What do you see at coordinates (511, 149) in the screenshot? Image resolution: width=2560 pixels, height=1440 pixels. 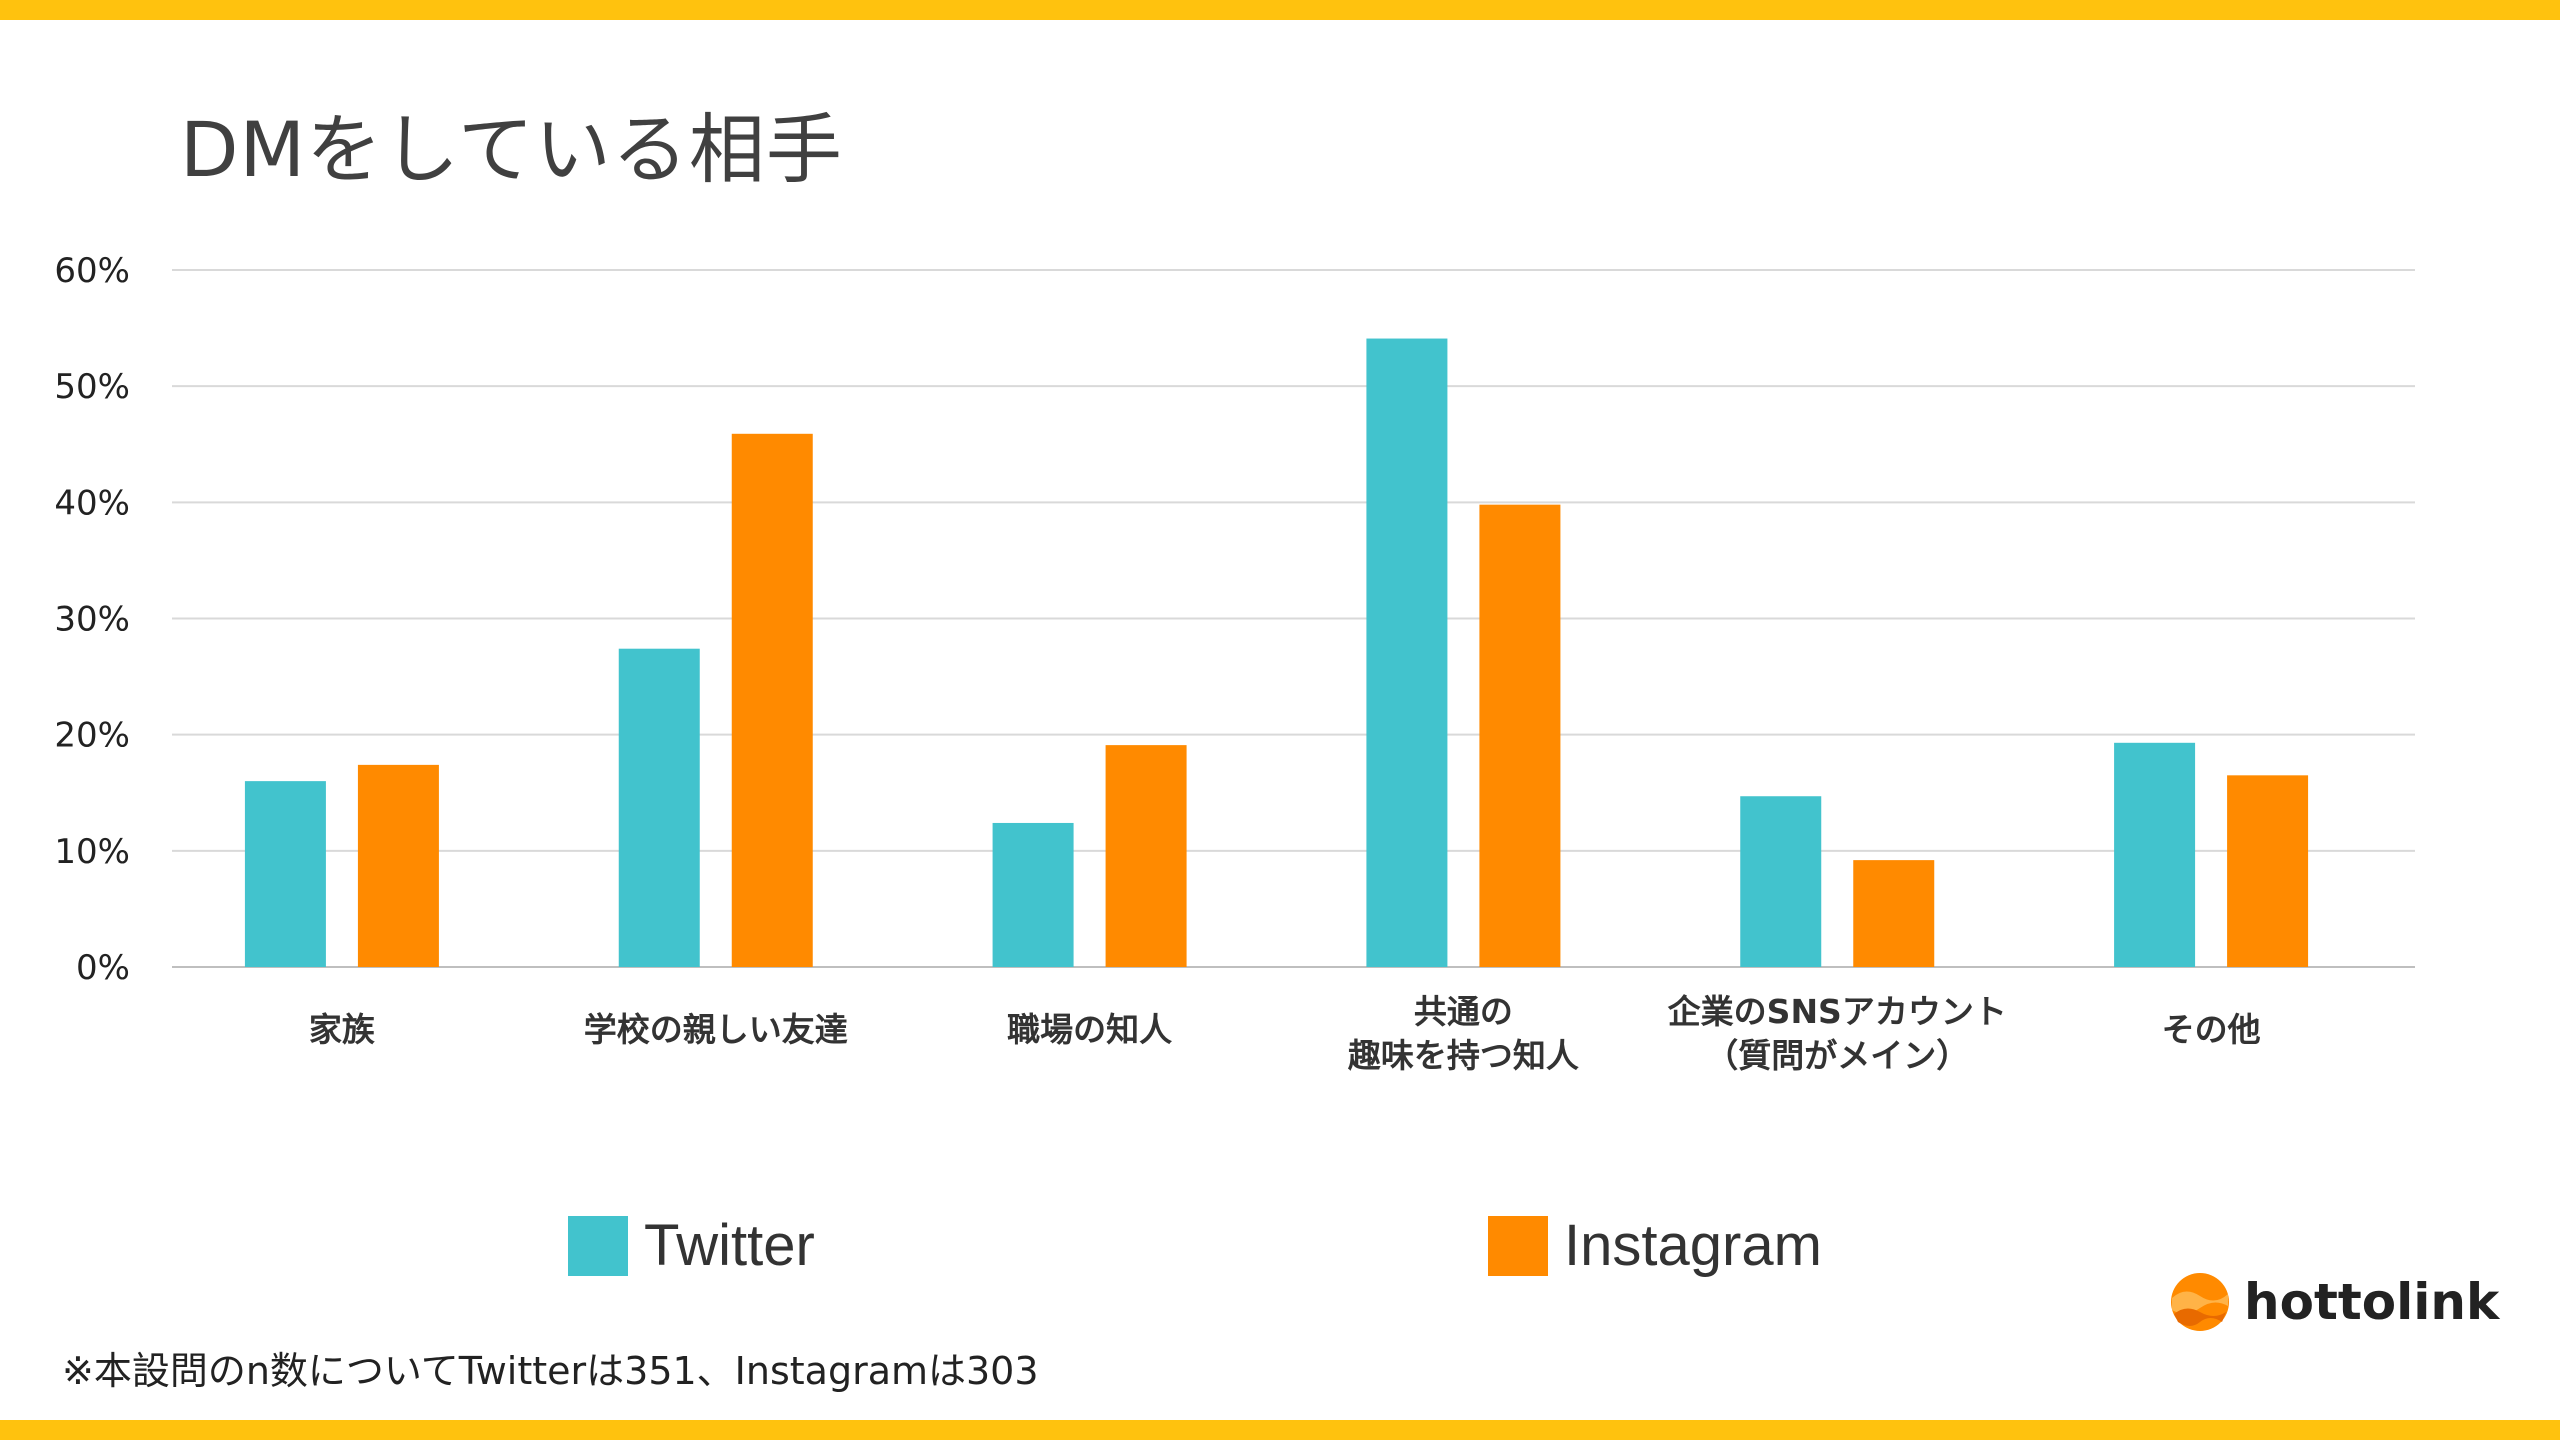 I see `page-title: DMをしている相手` at bounding box center [511, 149].